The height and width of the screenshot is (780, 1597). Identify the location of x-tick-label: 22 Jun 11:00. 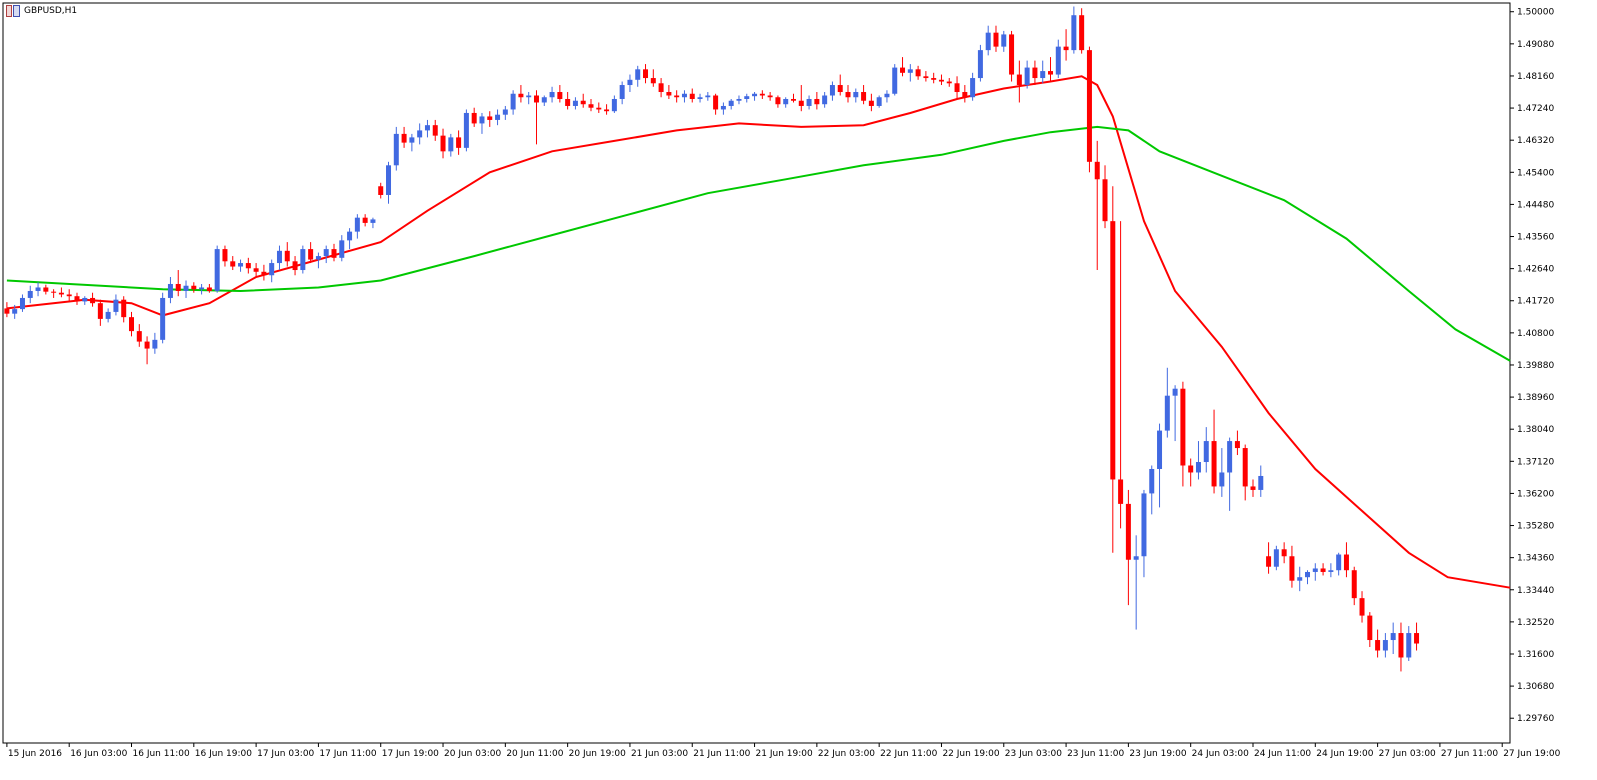
(908, 754).